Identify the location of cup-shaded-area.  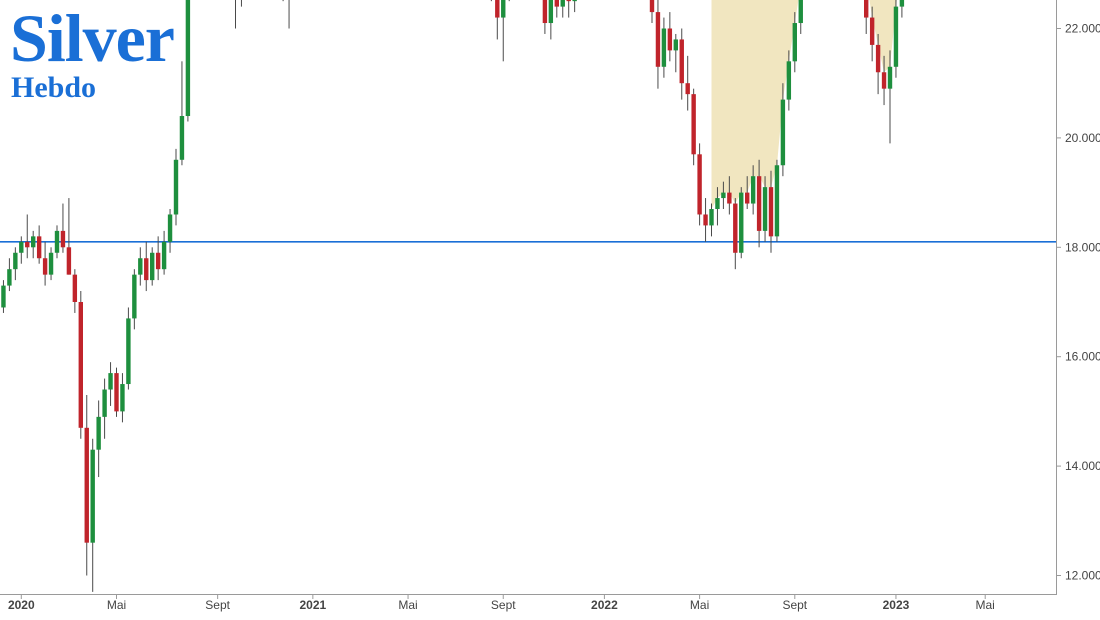
(804, 105).